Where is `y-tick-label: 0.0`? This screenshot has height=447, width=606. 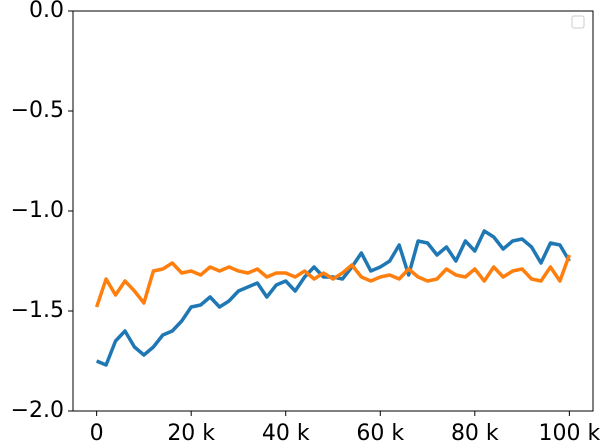 y-tick-label: 0.0 is located at coordinates (46, 11).